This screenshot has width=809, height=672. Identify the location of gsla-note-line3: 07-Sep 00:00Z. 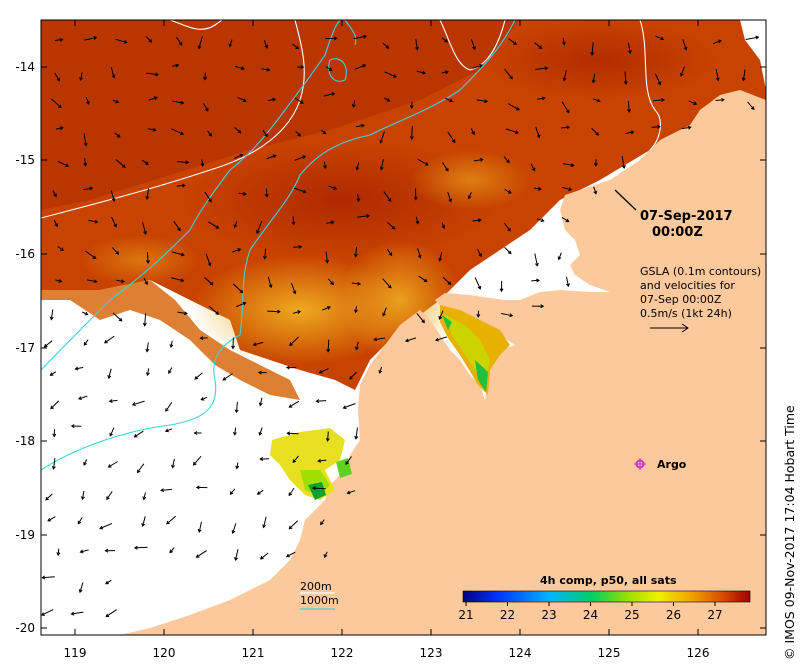
(681, 299).